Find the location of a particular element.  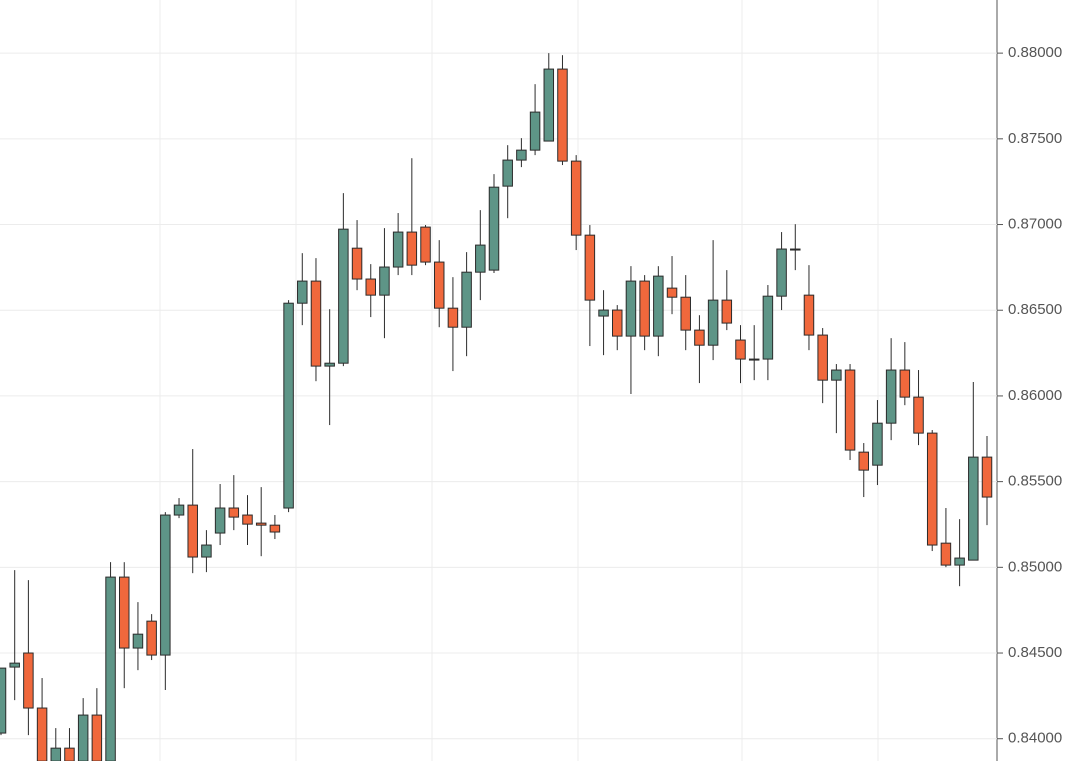

y-tick-label: 0.86500 is located at coordinates (1035, 309).